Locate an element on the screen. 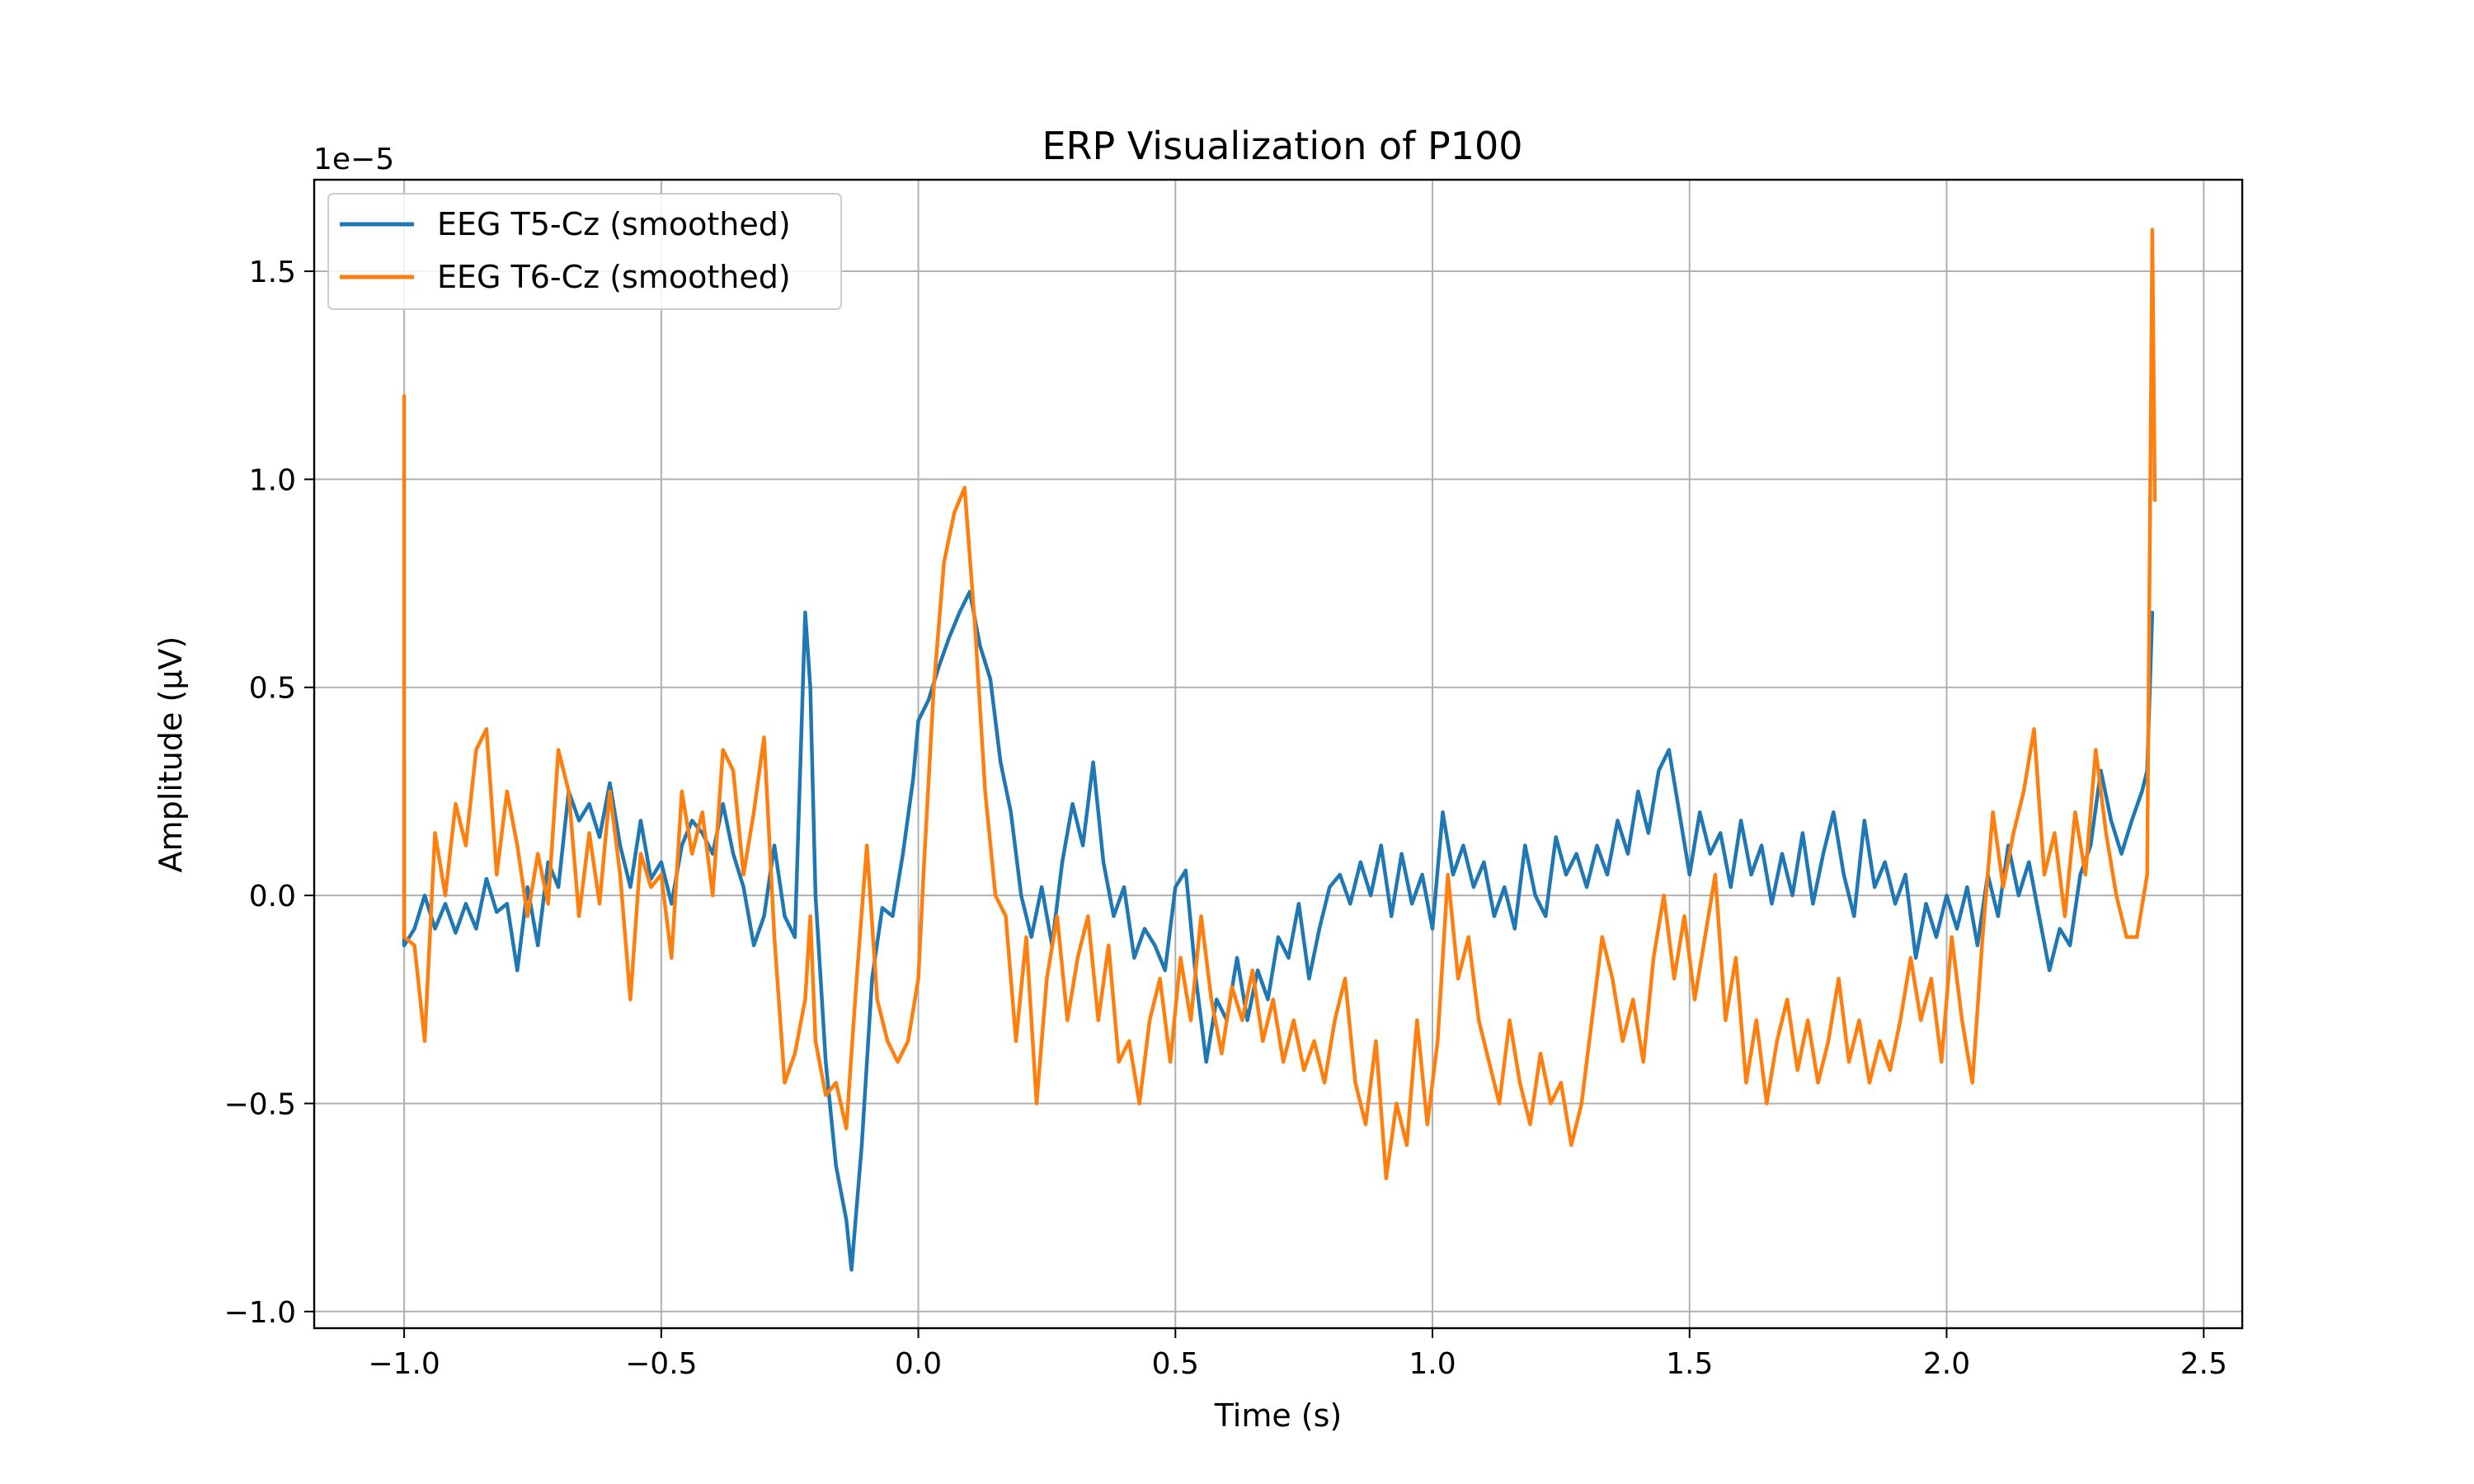  y-tick-label: −1.0 is located at coordinates (260, 1313).